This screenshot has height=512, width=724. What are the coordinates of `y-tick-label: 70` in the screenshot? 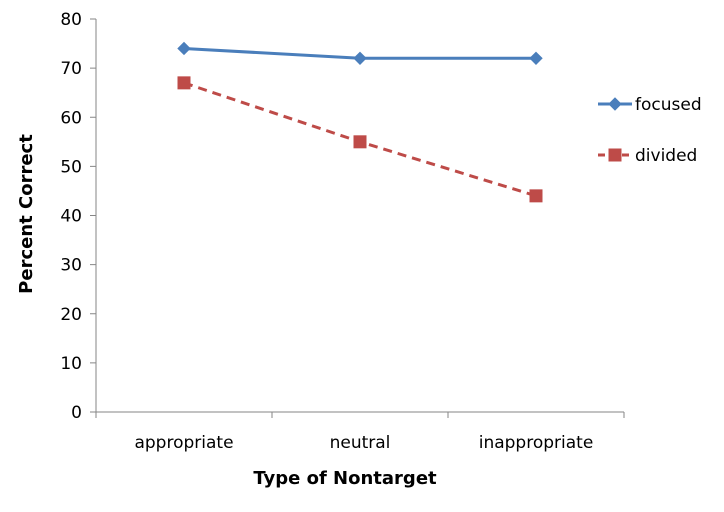 It's located at (71, 69).